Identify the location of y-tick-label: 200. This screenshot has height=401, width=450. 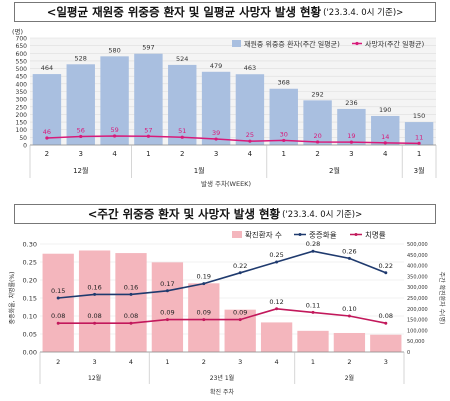
(22, 115).